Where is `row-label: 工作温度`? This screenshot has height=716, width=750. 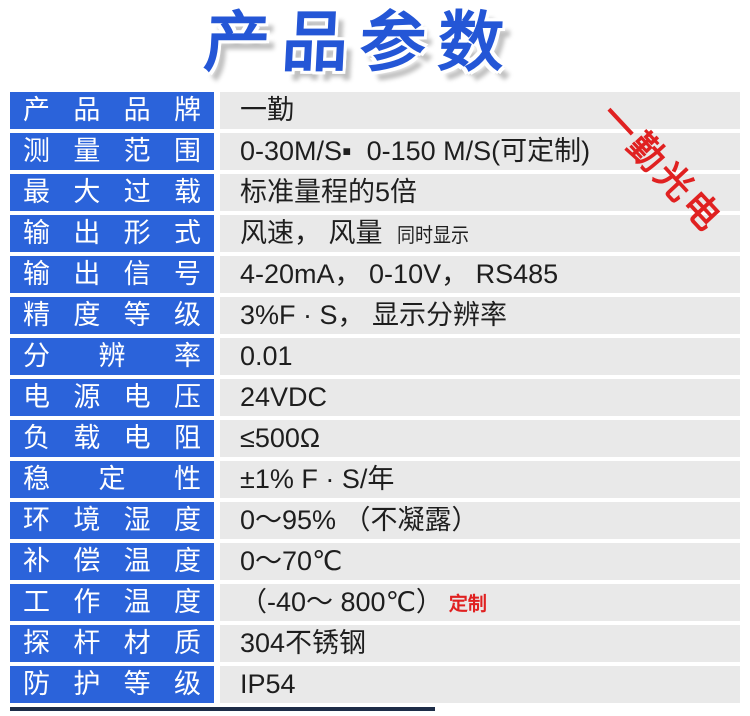 row-label: 工作温度 is located at coordinates (112, 602).